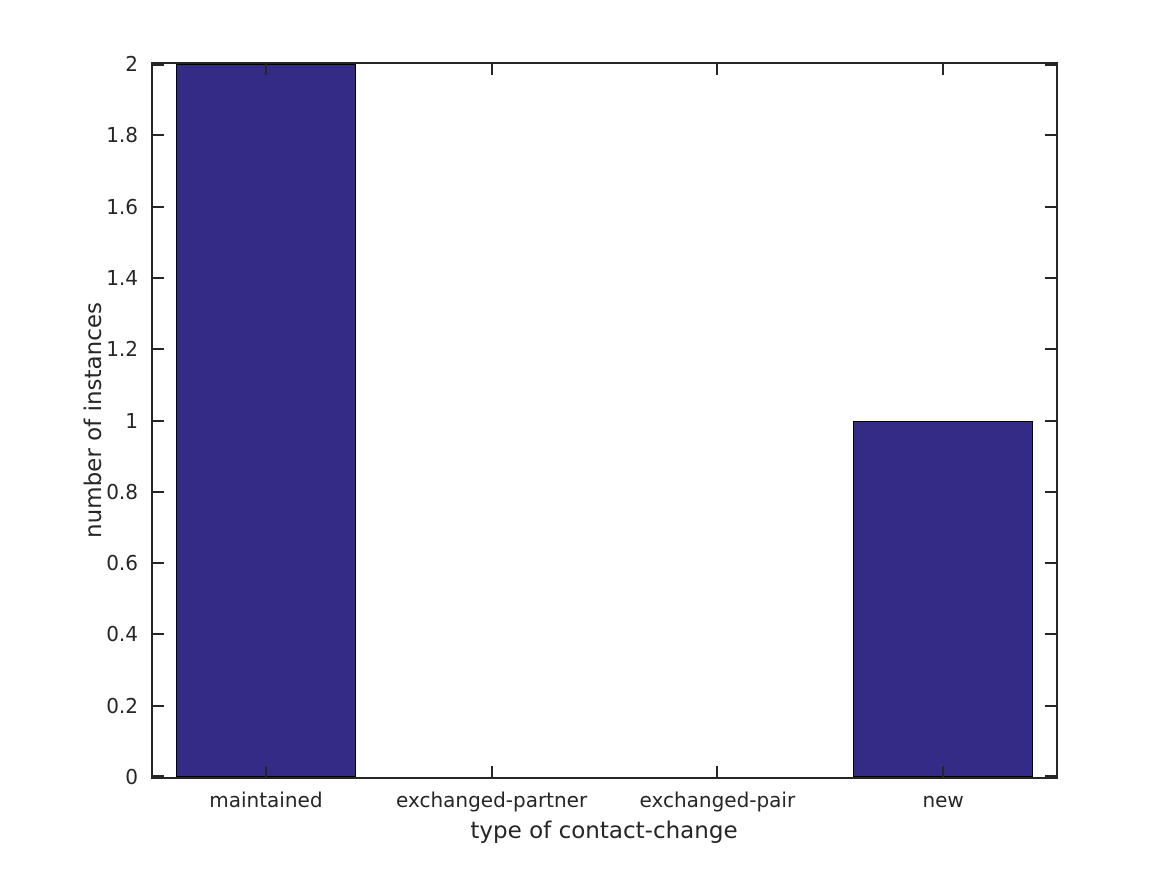 The height and width of the screenshot is (875, 1167). What do you see at coordinates (122, 491) in the screenshot?
I see `y-tick-label-0.8: 0.8` at bounding box center [122, 491].